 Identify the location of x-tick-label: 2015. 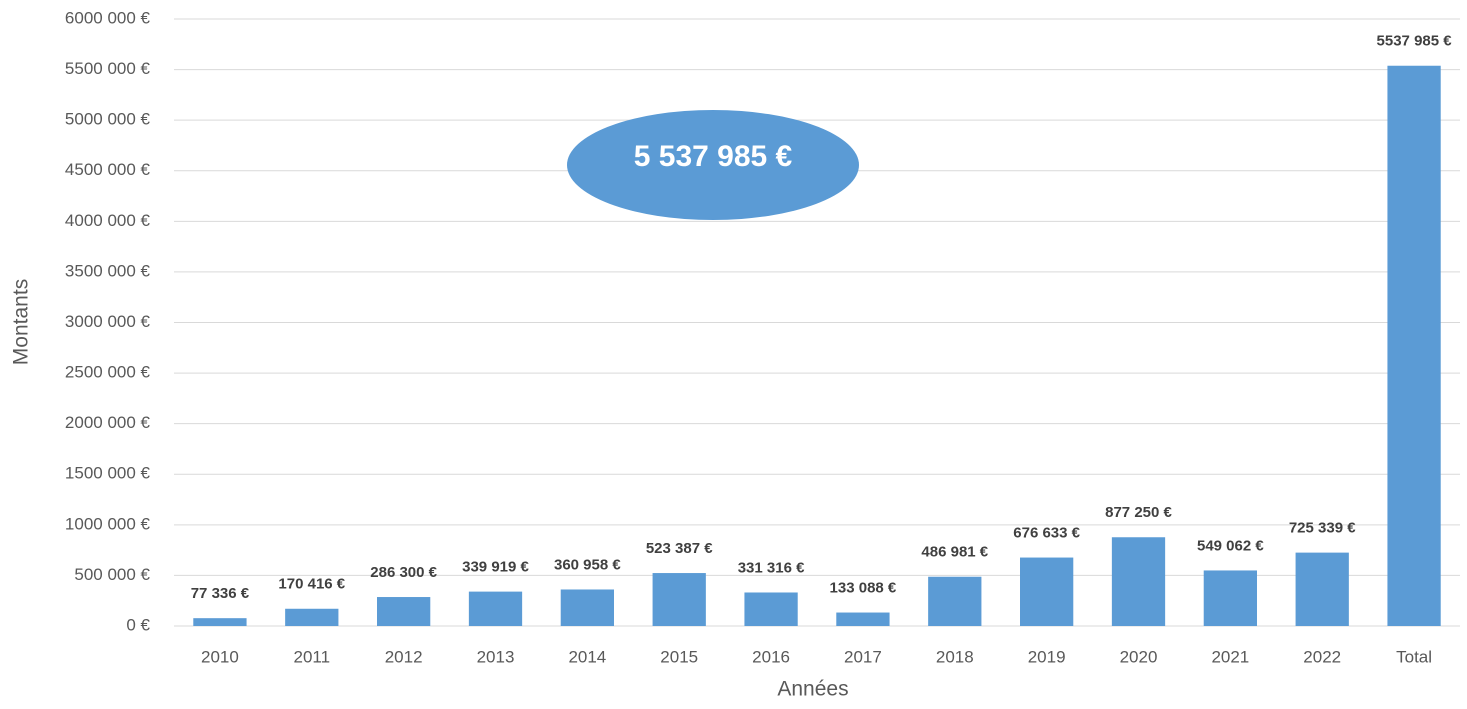
(679, 656).